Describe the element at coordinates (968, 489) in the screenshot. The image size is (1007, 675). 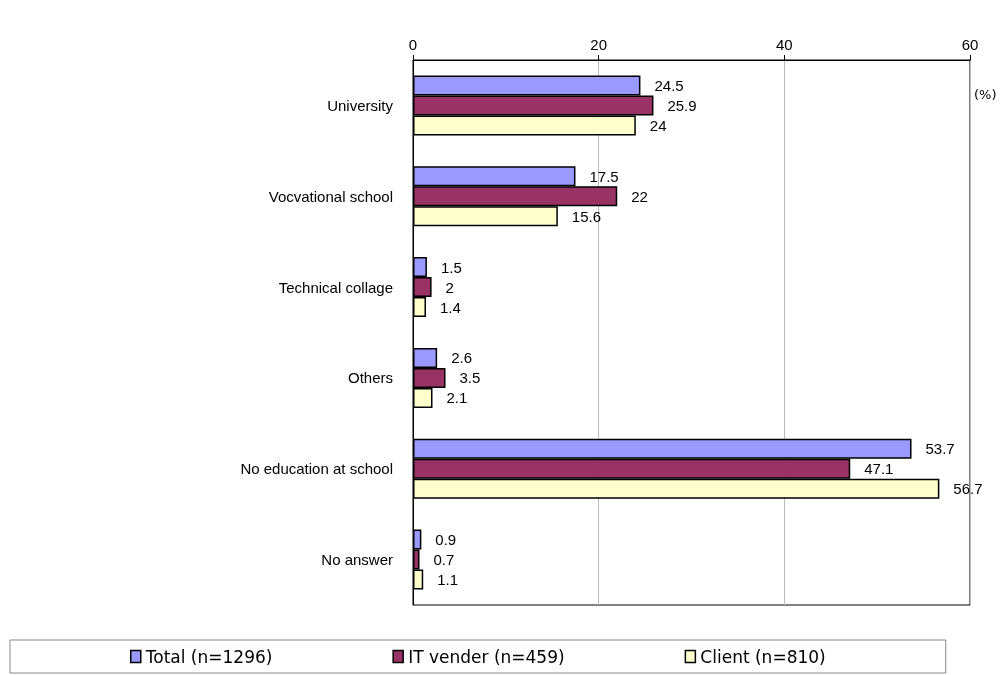
I see `data-label: 56.7` at that location.